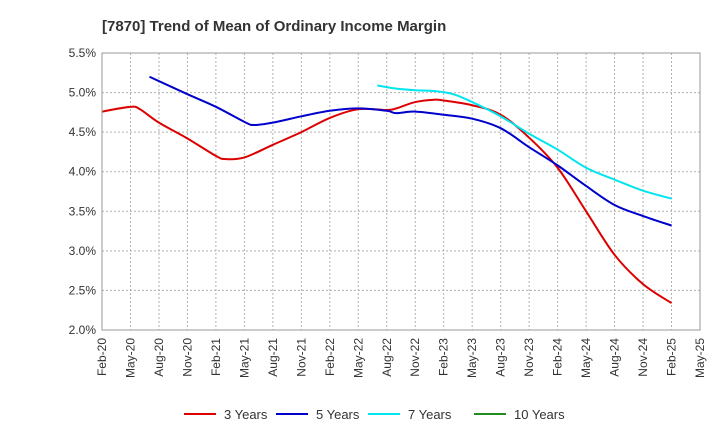 Image resolution: width=720 pixels, height=440 pixels. I want to click on y-tick-label: 4.5%, so click(83, 132).